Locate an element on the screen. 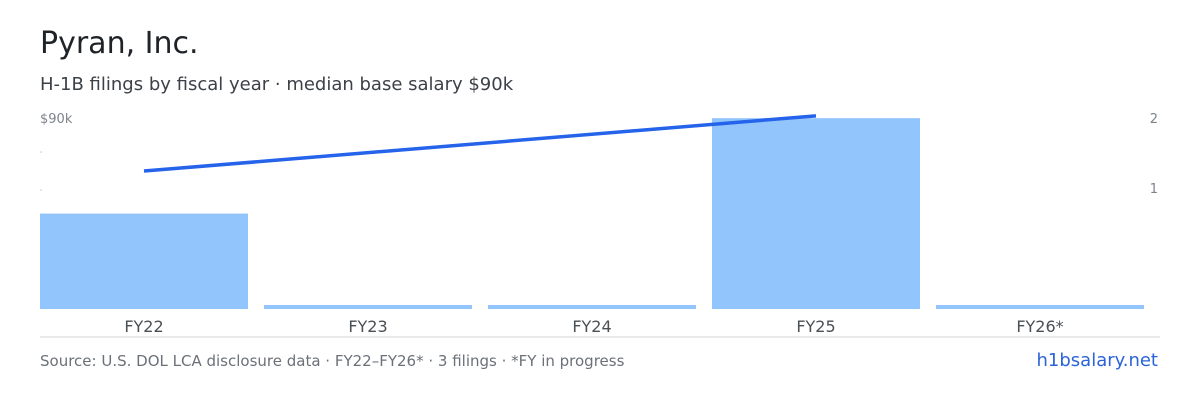  bar-fy24 is located at coordinates (592, 307).